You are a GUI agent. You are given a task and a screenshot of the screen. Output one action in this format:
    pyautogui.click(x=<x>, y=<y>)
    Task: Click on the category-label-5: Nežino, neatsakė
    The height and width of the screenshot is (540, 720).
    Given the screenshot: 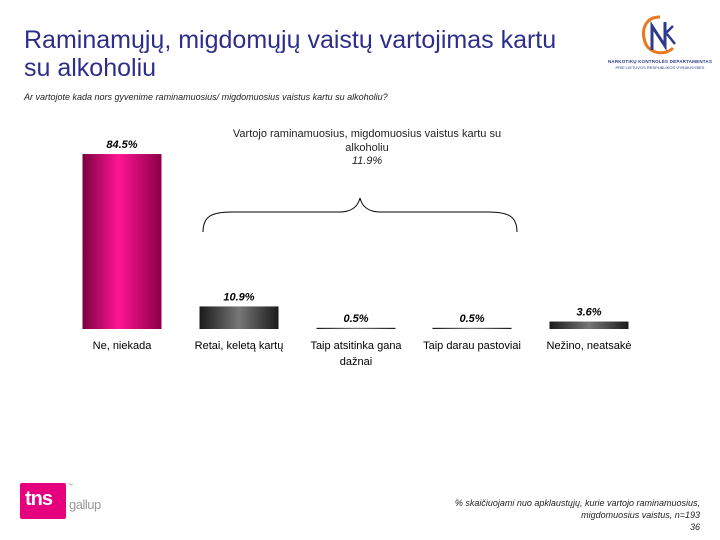 What is the action you would take?
    pyautogui.click(x=589, y=346)
    